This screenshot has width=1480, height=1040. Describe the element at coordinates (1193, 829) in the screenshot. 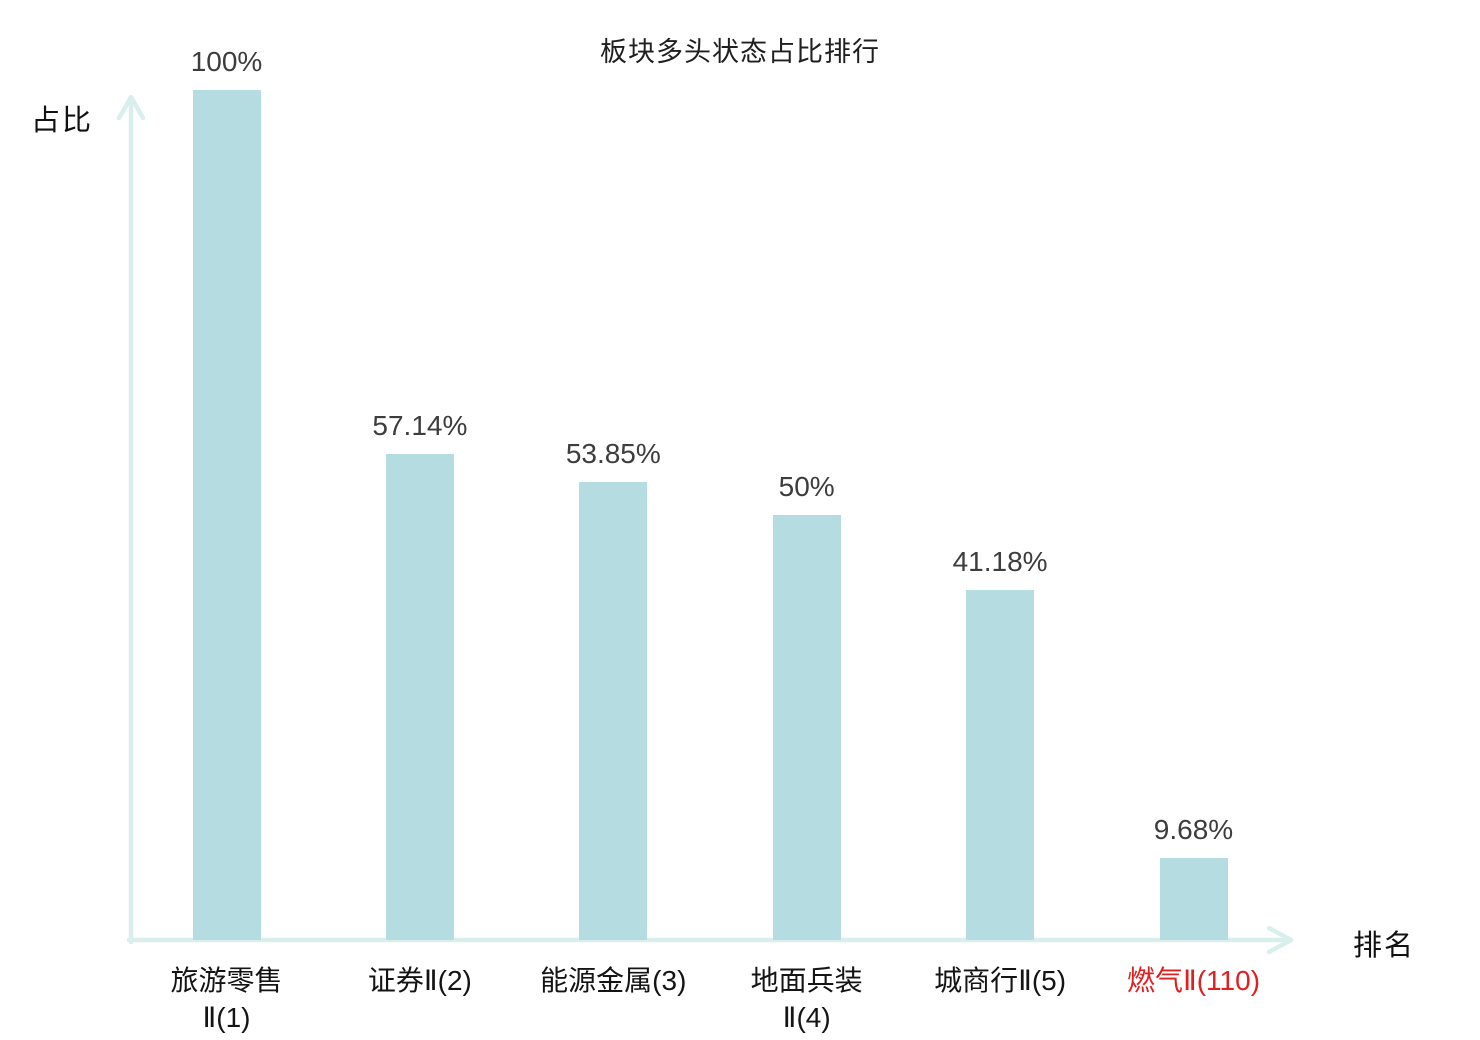

I see `bar-value-label: 9.68%` at that location.